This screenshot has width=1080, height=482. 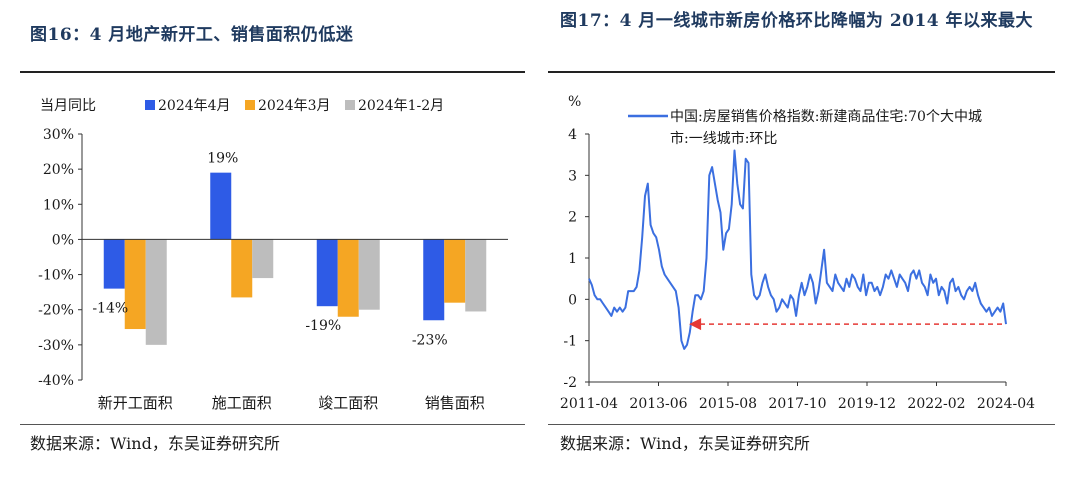 What do you see at coordinates (192, 35) in the screenshot?
I see `left-chart-title: 图16：4 月地产新开工、销售面积仍低迷` at bounding box center [192, 35].